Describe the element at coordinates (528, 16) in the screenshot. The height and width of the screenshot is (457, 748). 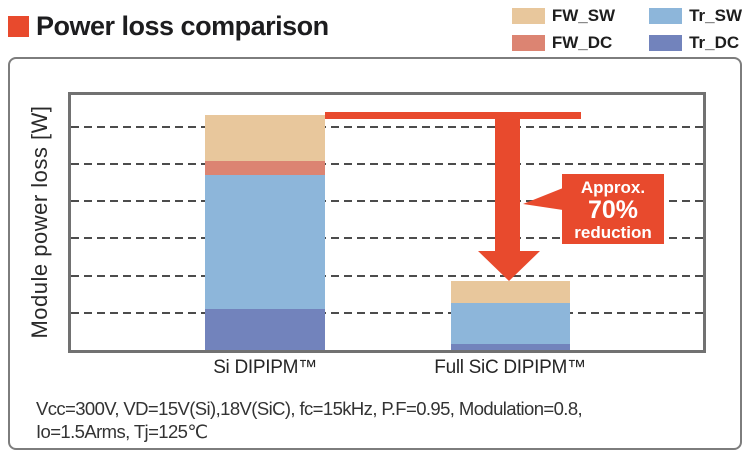
I see `legend-swatch-fw-sw` at that location.